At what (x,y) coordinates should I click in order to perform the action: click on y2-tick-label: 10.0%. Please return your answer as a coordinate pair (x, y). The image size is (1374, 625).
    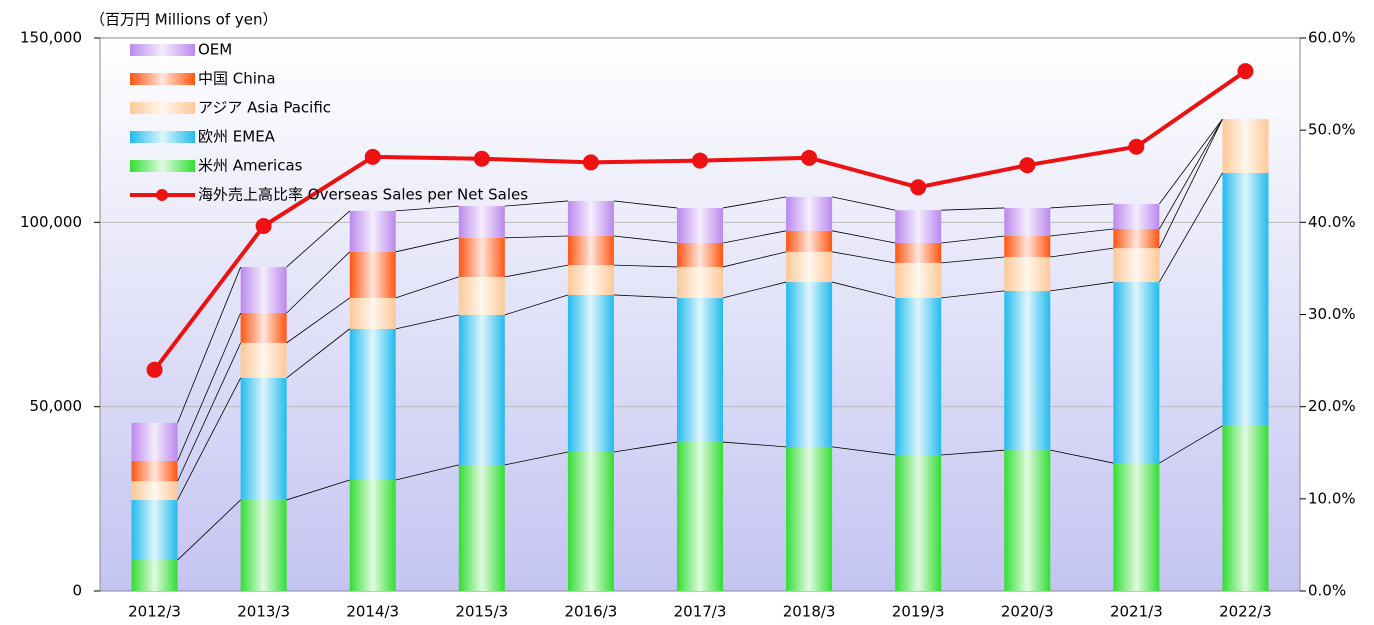
    Looking at the image, I should click on (1332, 498).